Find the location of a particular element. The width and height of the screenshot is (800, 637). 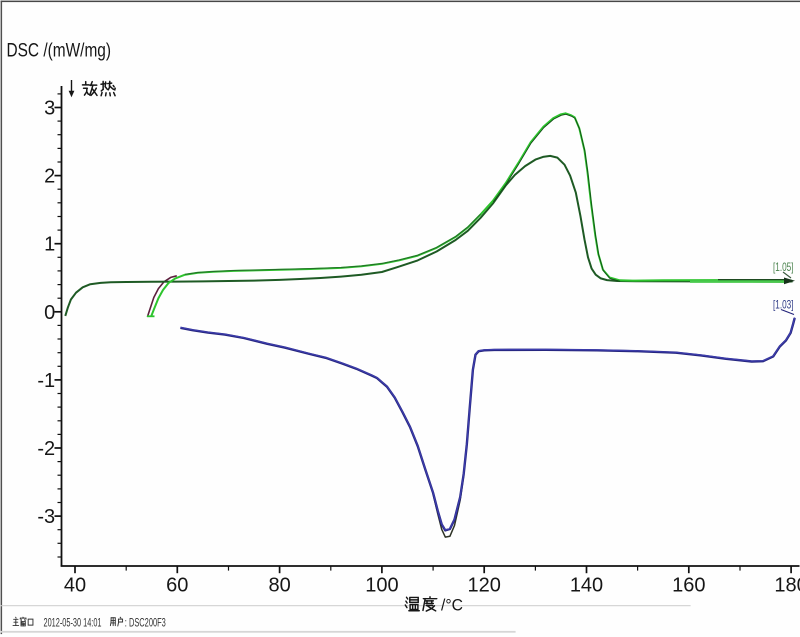

svg-text: 140 is located at coordinates (586, 586).